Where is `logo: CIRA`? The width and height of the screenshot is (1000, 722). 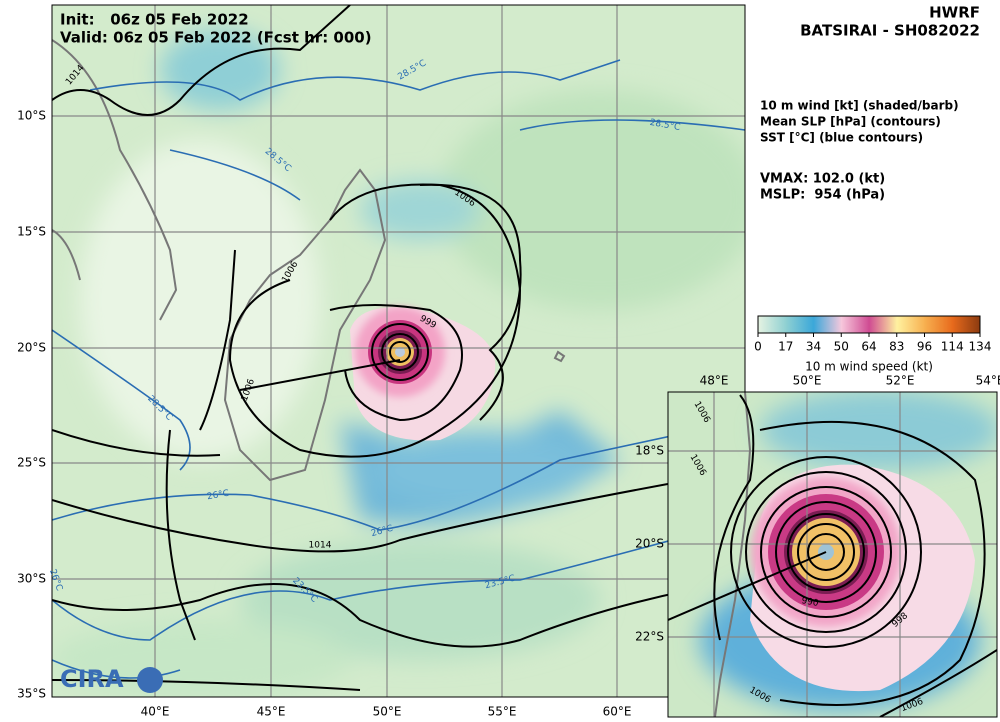
logo: CIRA is located at coordinates (111, 679).